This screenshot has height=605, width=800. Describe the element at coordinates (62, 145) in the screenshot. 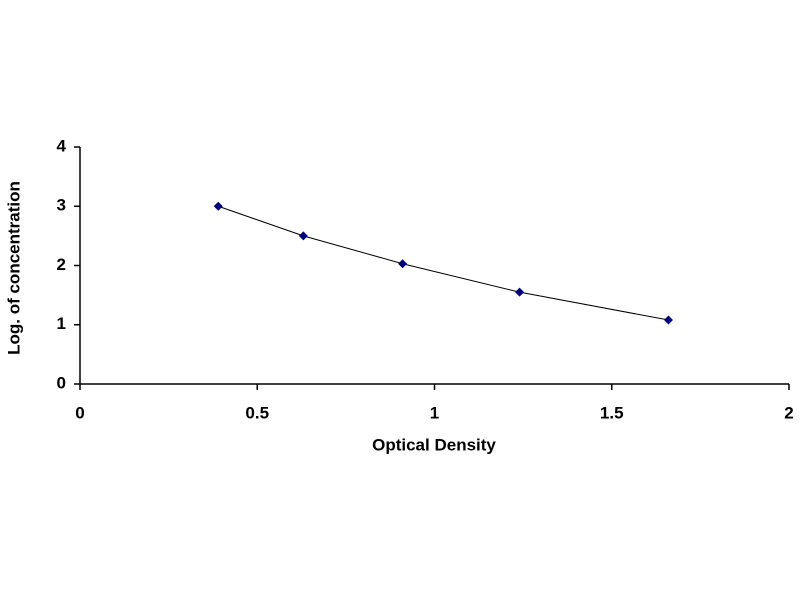

I see `y-tick-label: 4` at that location.